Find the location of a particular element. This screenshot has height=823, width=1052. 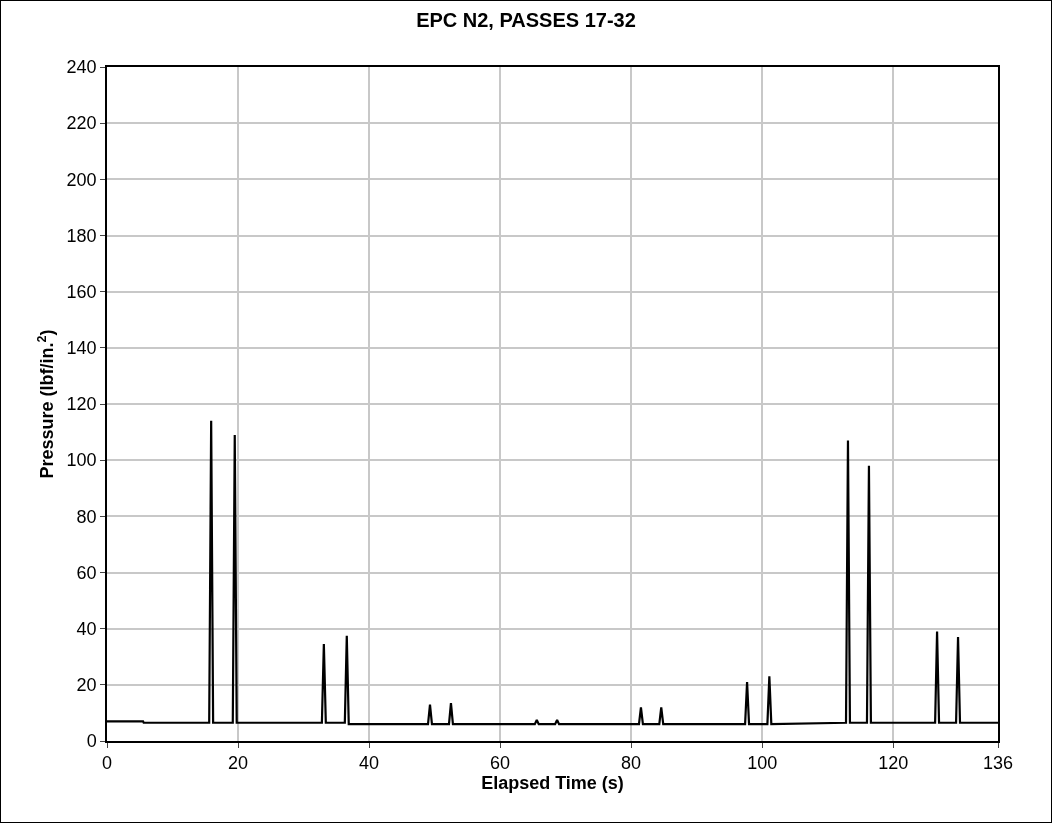

y-tick-label: 220 is located at coordinates (81, 123).